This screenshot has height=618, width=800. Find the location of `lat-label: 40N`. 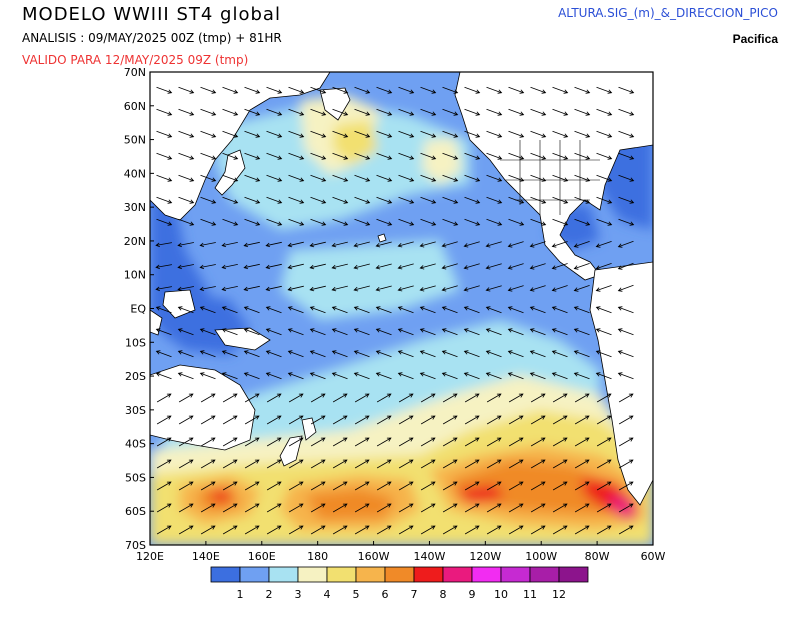

lat-label: 40N is located at coordinates (135, 173).